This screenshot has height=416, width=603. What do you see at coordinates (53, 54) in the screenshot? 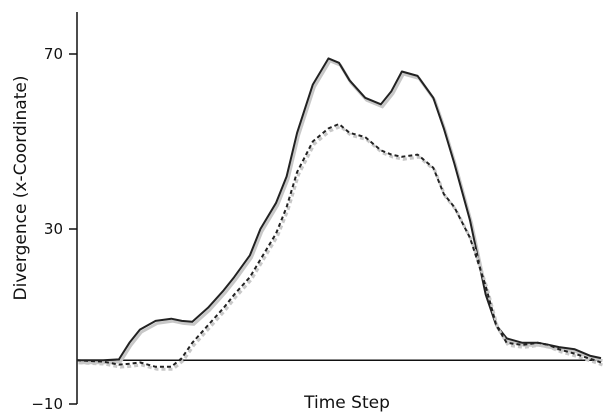
I see `y-tick-label: 70` at bounding box center [53, 54].